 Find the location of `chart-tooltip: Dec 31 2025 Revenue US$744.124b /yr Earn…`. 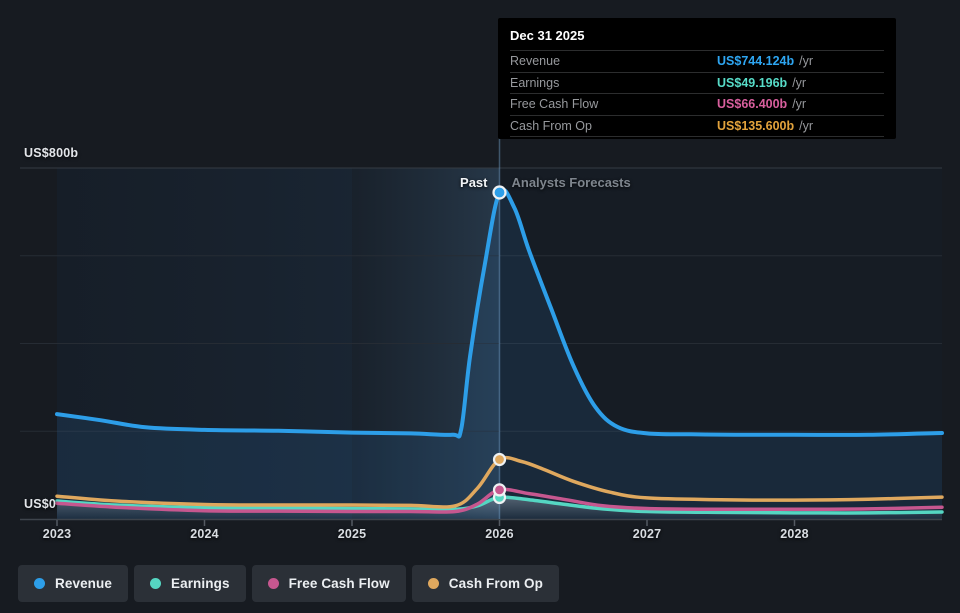

chart-tooltip: Dec 31 2025 Revenue US$744.124b /yr Earn… is located at coordinates (697, 78).